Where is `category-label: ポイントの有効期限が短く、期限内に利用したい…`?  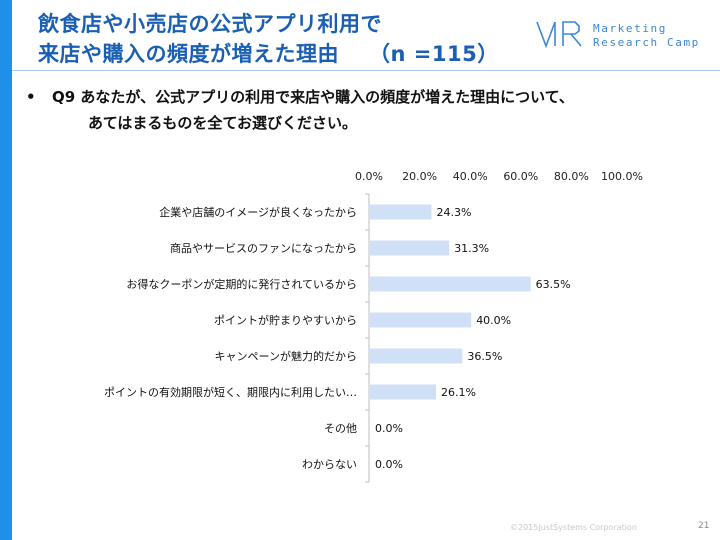
category-label: ポイントの有効期限が短く、期限内に利用したい… is located at coordinates (230, 392).